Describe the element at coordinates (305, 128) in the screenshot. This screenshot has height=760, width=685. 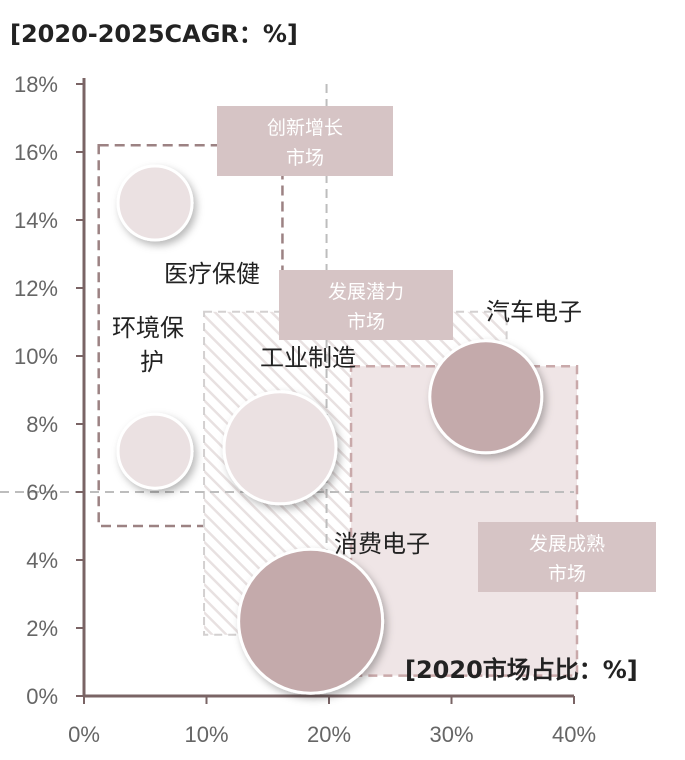
I see `zone-label-line1: 创新增长` at that location.